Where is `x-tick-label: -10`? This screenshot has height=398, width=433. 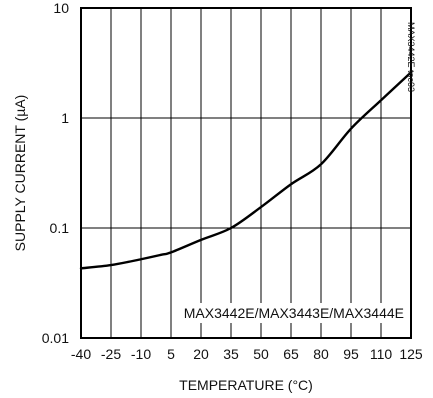
x-tick-label: -10 is located at coordinates (141, 354).